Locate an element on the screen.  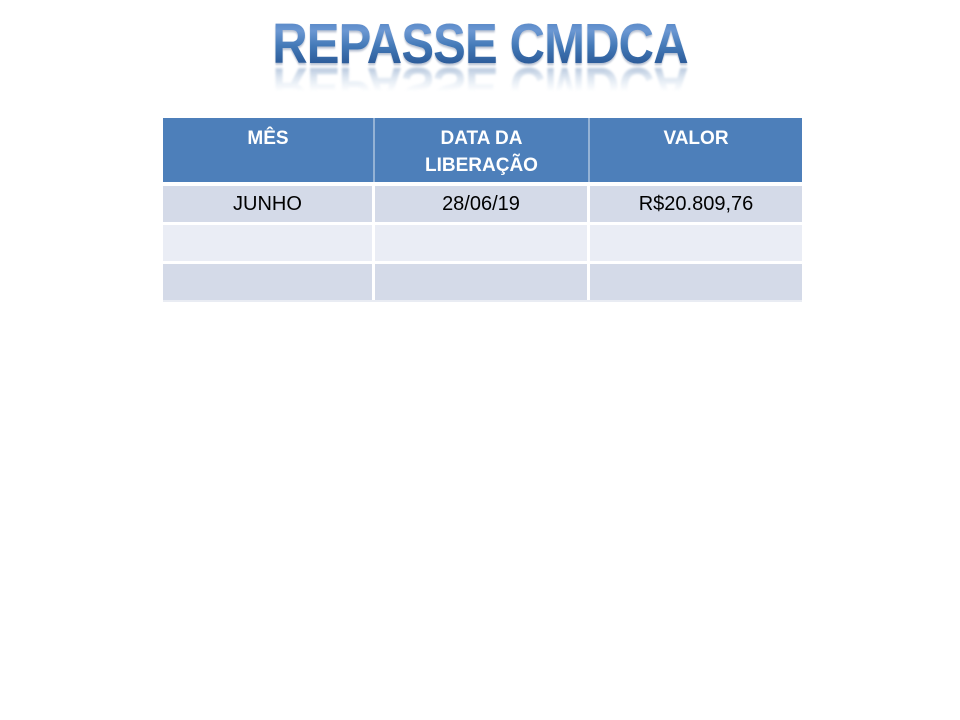
cell-mes: JUNHO is located at coordinates (269, 204).